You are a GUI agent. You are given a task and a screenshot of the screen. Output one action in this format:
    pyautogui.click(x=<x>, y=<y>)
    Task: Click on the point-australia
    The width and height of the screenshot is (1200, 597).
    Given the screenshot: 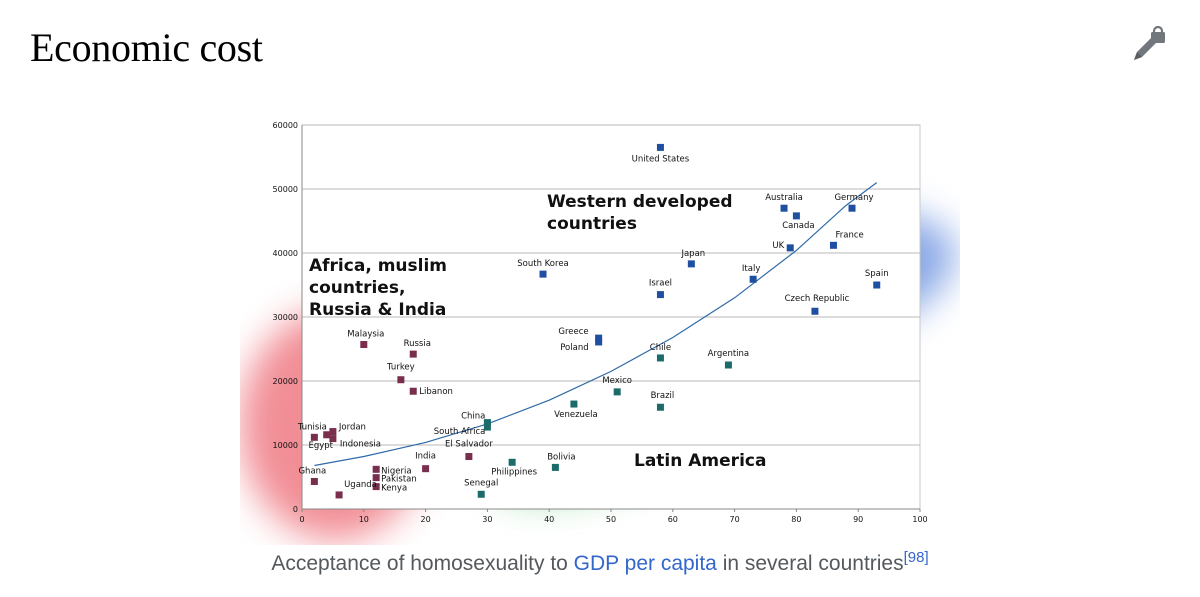 What is the action you would take?
    pyautogui.click(x=784, y=208)
    